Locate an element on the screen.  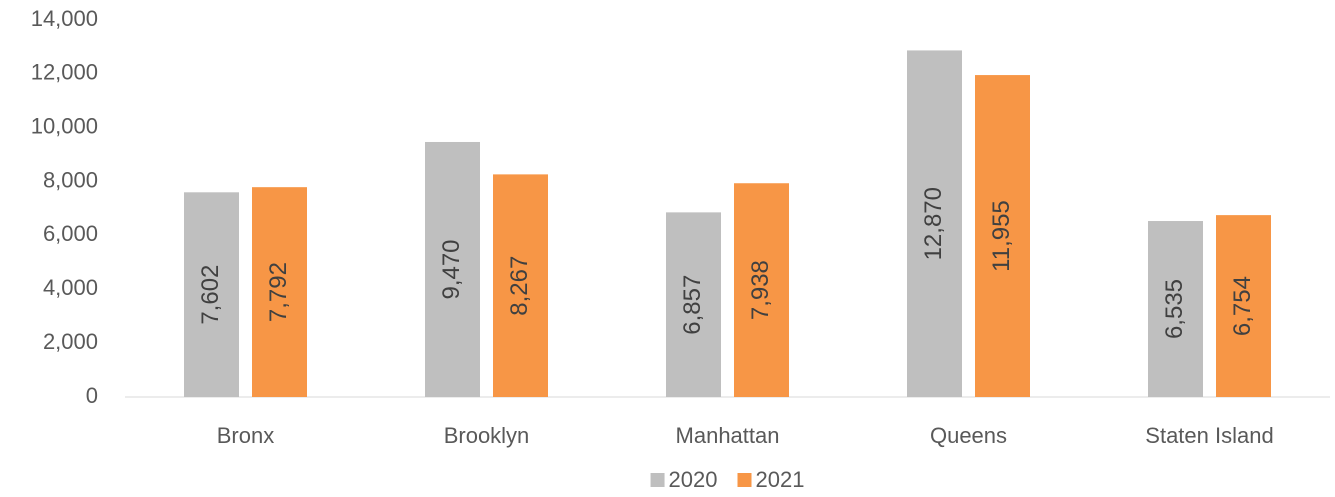
legend-label: 2020 is located at coordinates (693, 479).